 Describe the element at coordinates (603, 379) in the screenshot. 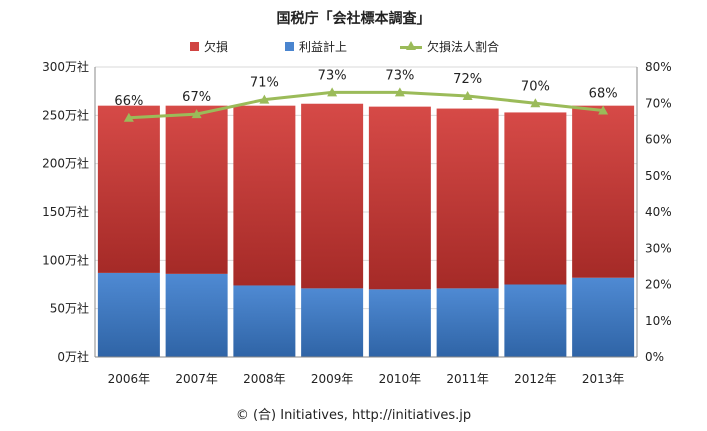

I see `x-tick-label: 2013年` at that location.